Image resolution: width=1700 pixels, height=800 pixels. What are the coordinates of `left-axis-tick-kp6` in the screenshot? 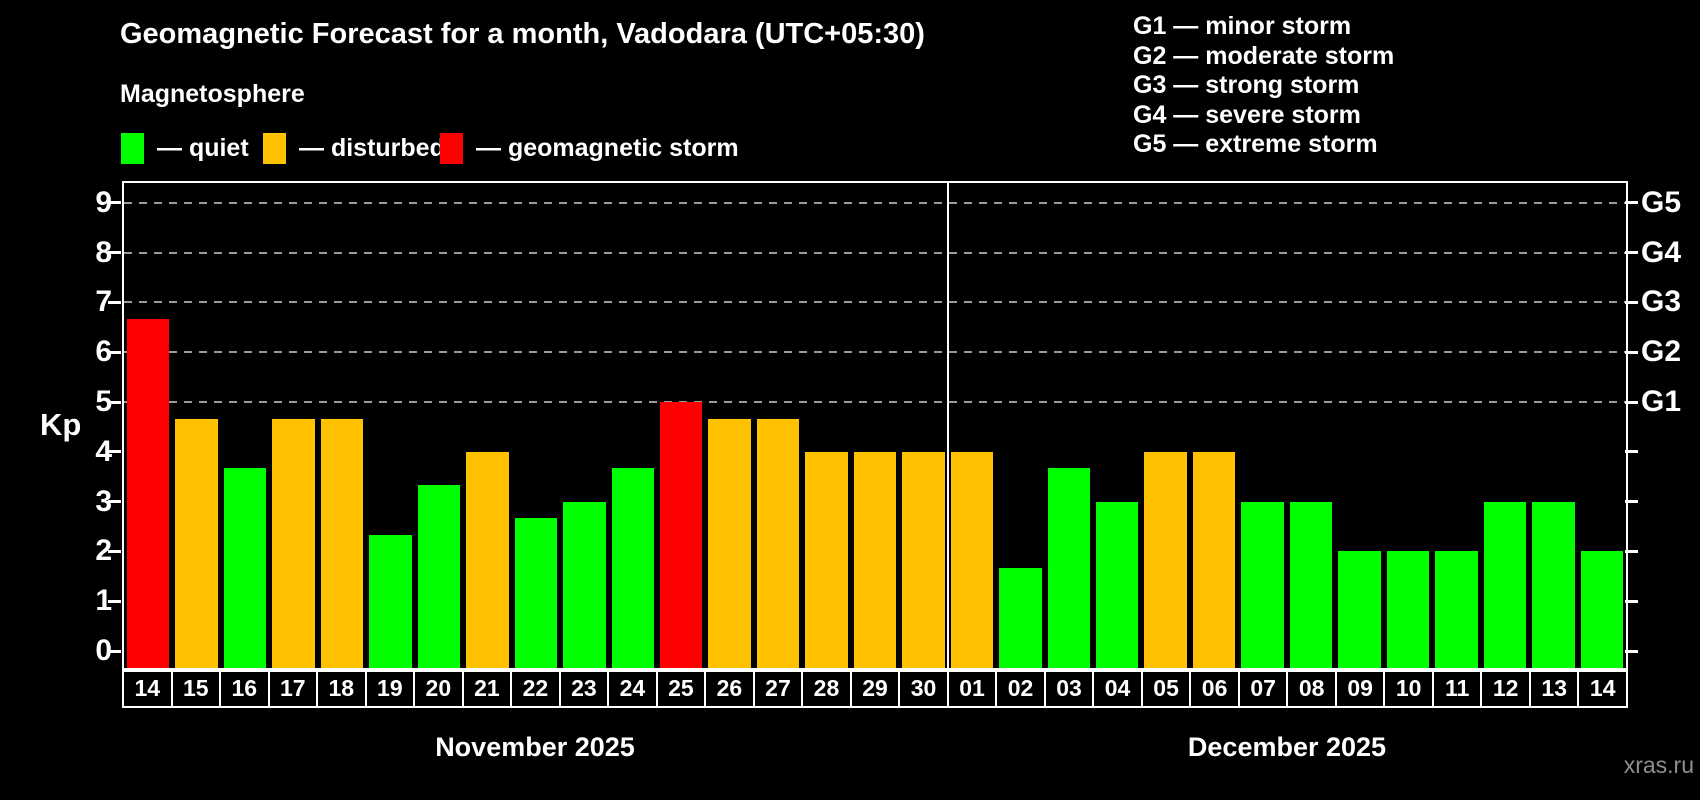 It's located at (114, 352).